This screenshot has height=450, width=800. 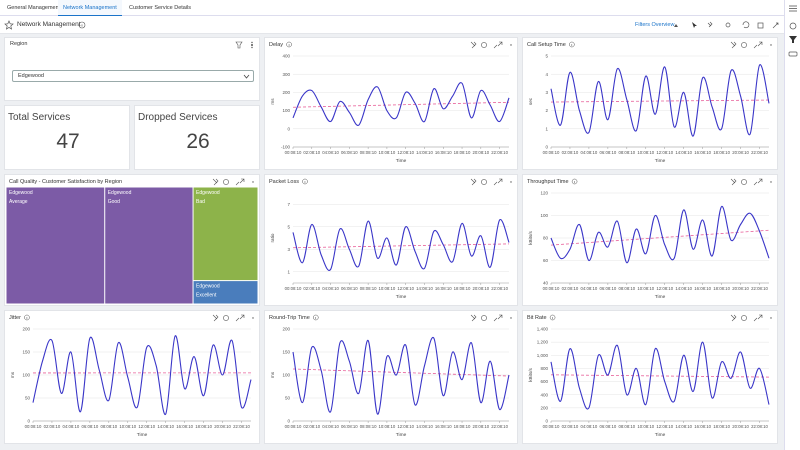 I want to click on trend-line, so click(x=401, y=246).